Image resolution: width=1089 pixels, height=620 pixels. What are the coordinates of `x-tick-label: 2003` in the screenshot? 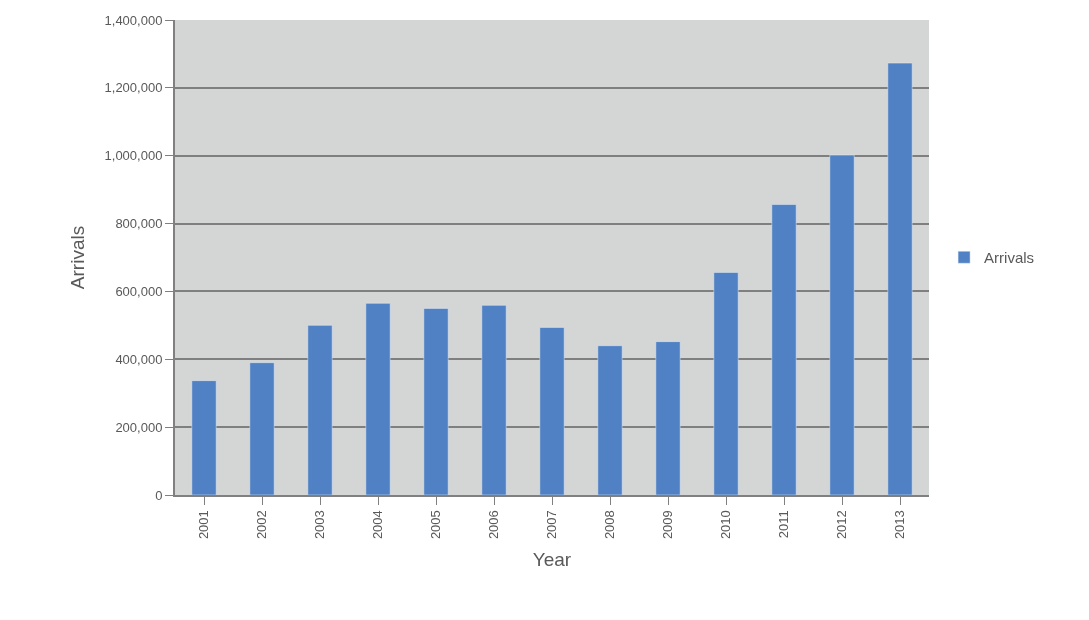 It's located at (320, 525).